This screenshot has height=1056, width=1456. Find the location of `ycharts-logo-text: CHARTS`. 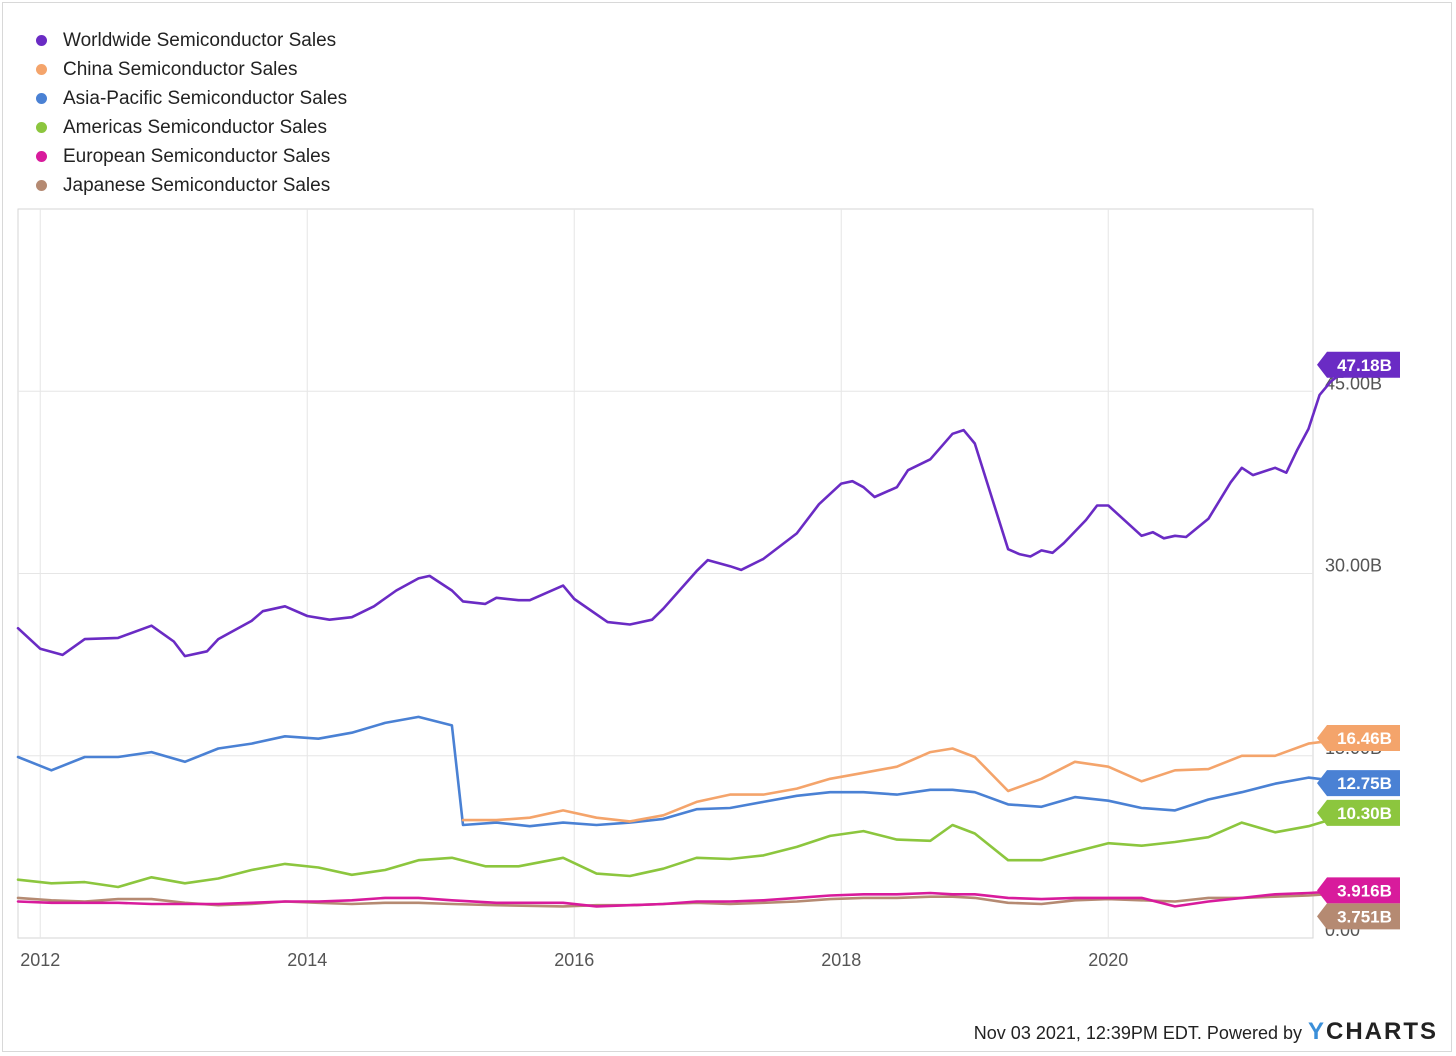

ycharts-logo-text: CHARTS is located at coordinates (1382, 1031).